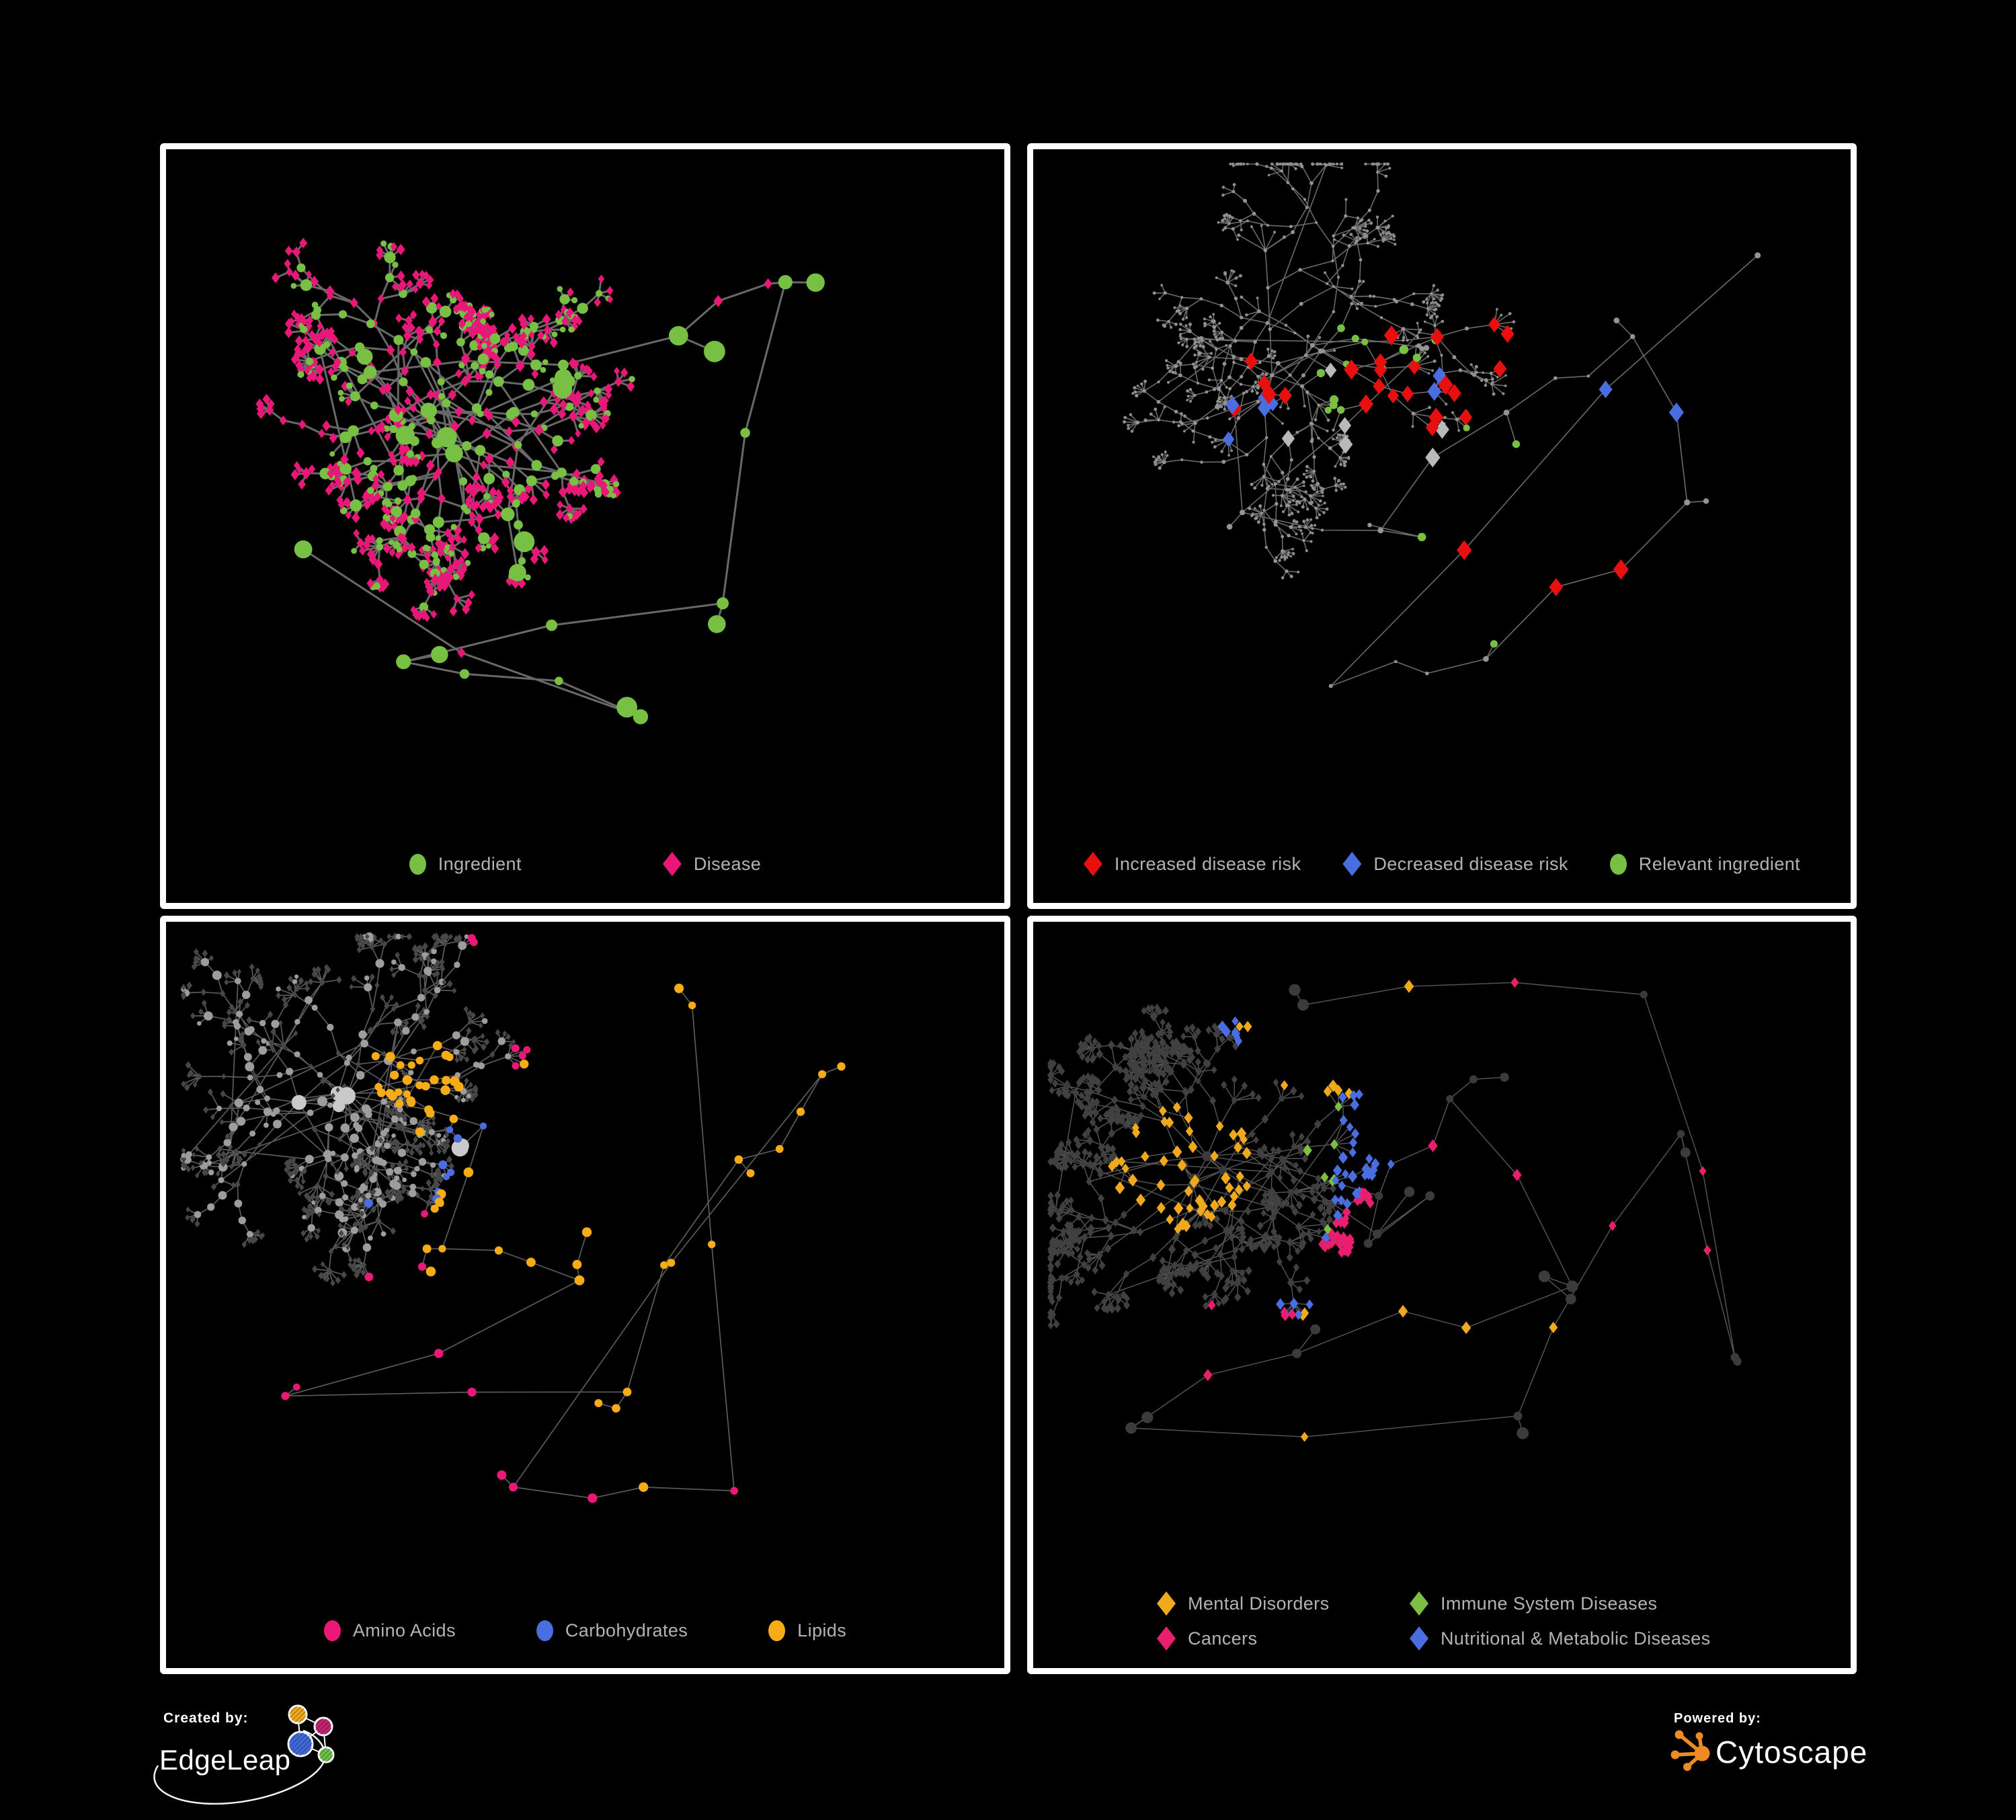 The width and height of the screenshot is (2016, 1820). I want to click on legend-label: Decreased disease risk, so click(1470, 863).